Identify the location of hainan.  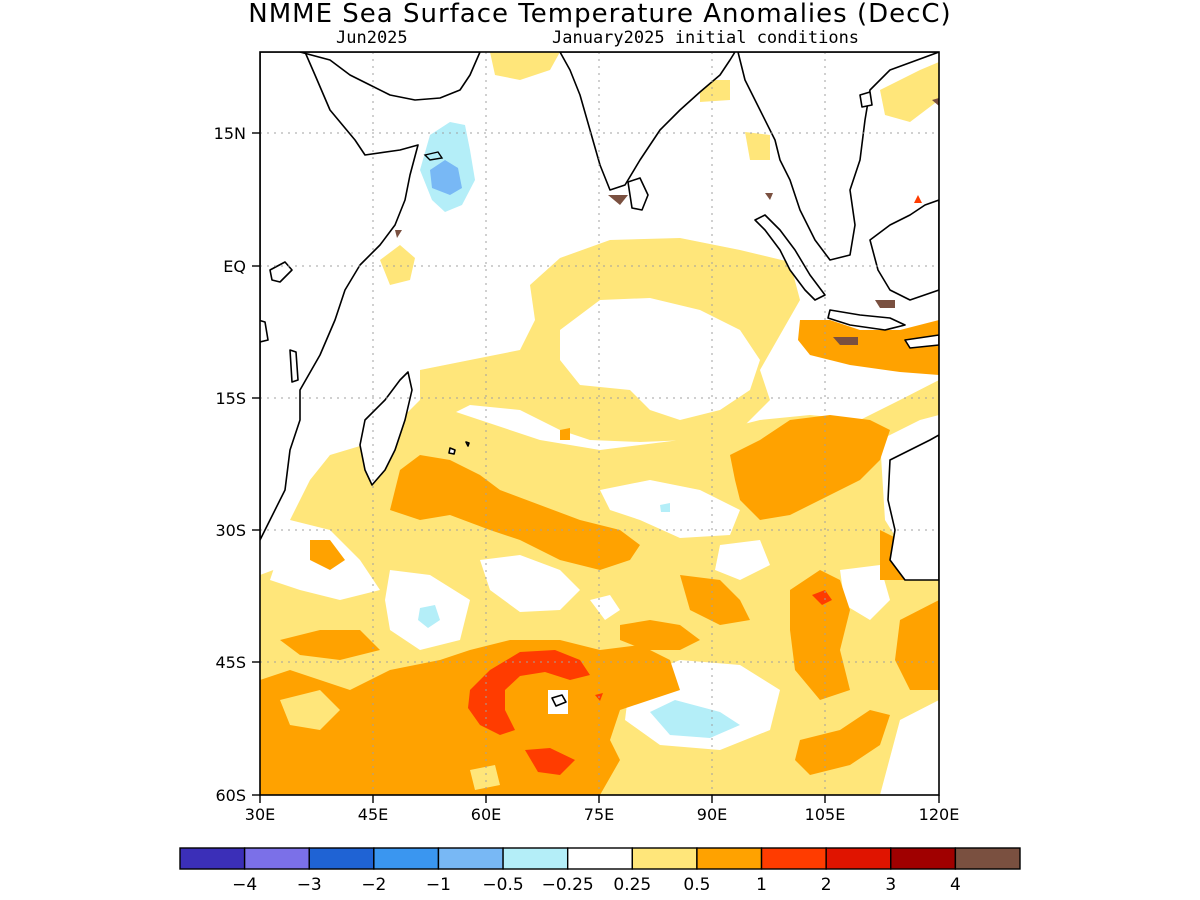
(866, 99).